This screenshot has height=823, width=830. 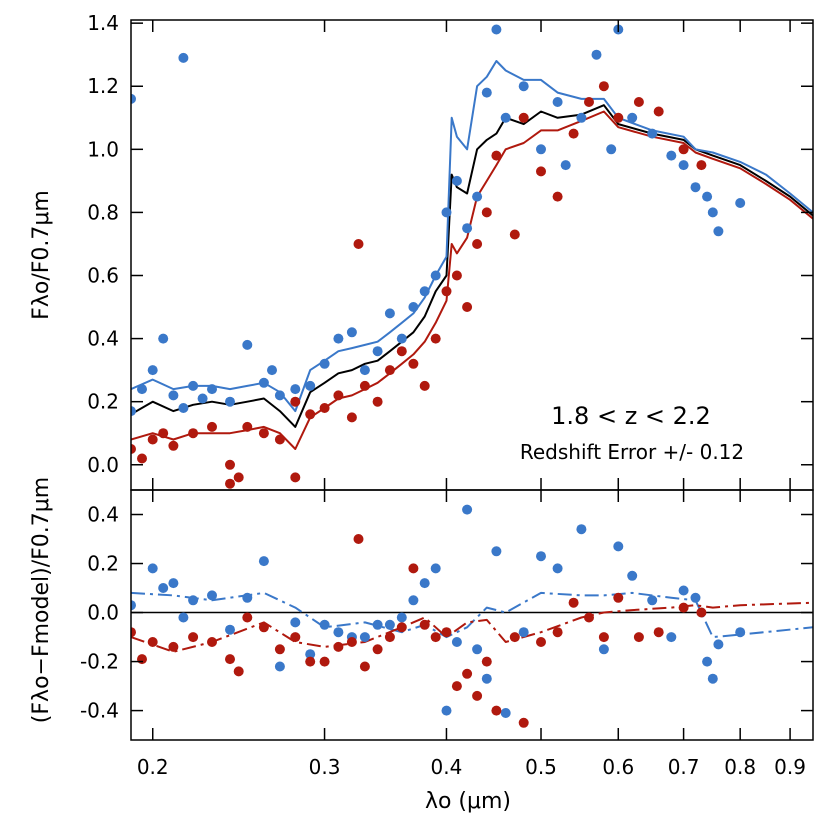 What do you see at coordinates (103, 276) in the screenshot?
I see `top-y-tick-label: 0.6` at bounding box center [103, 276].